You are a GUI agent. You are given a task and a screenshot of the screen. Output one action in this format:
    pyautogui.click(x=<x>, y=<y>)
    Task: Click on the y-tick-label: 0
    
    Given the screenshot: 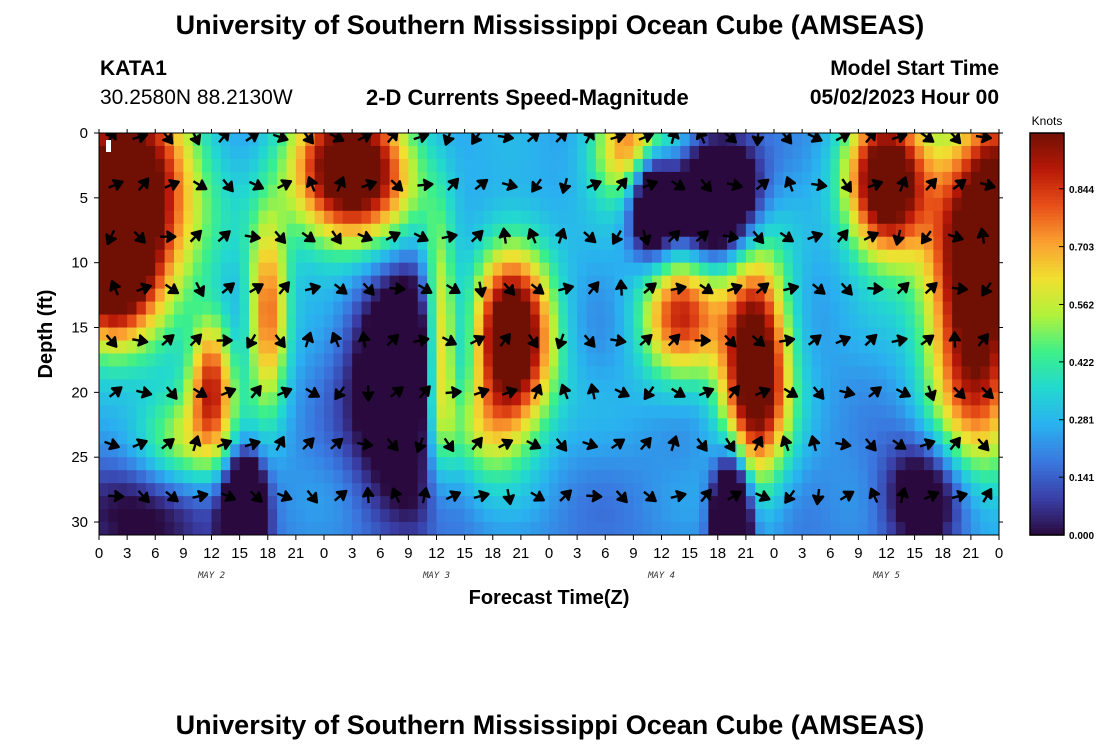 What is the action you would take?
    pyautogui.click(x=84, y=133)
    